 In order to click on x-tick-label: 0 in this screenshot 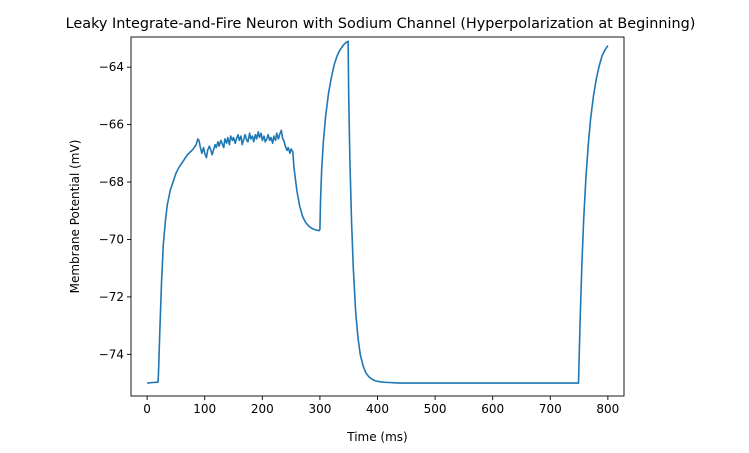, I will do `click(147, 409)`.